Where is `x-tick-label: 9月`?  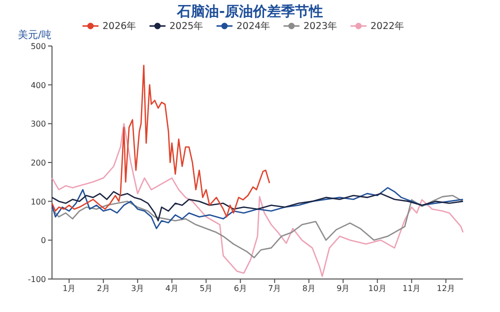 x-tick-label: 9月 is located at coordinates (343, 288).